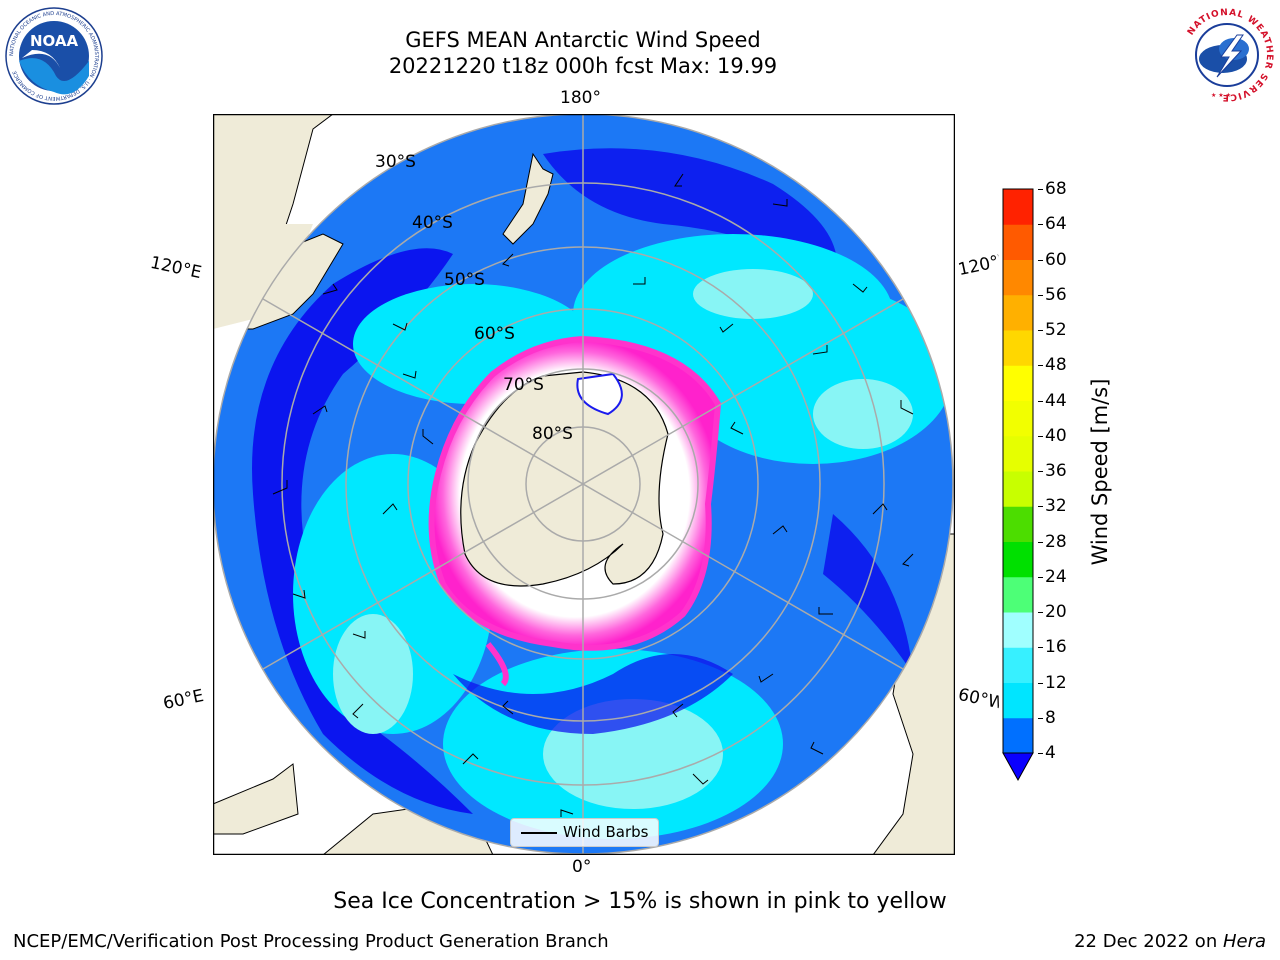 The width and height of the screenshot is (1280, 960). Describe the element at coordinates (583, 40) in the screenshot. I see `chart-title: GEFS MEAN Antarctic Wind Speed` at that location.